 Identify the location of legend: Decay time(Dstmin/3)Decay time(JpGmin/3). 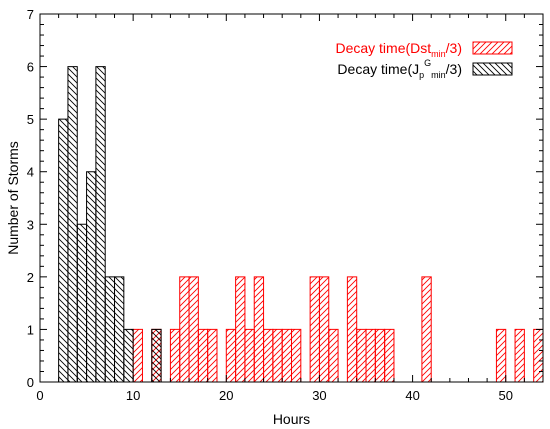
(424, 60).